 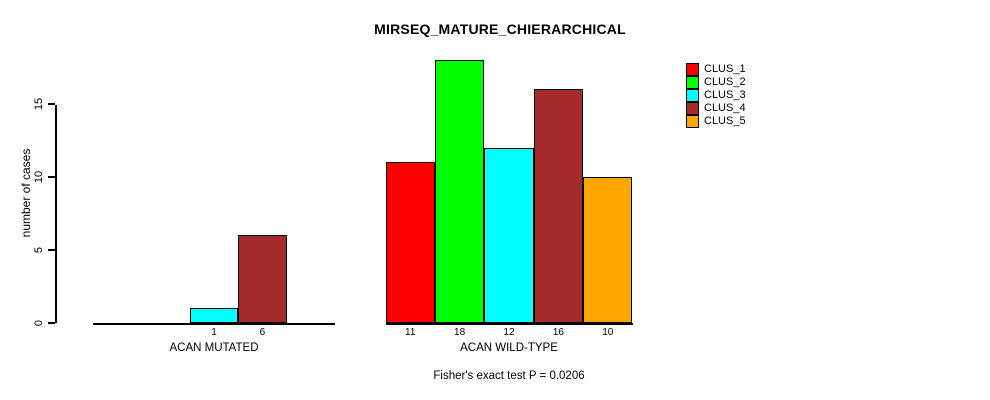 I want to click on legend-label: CLUS_3, so click(x=725, y=95).